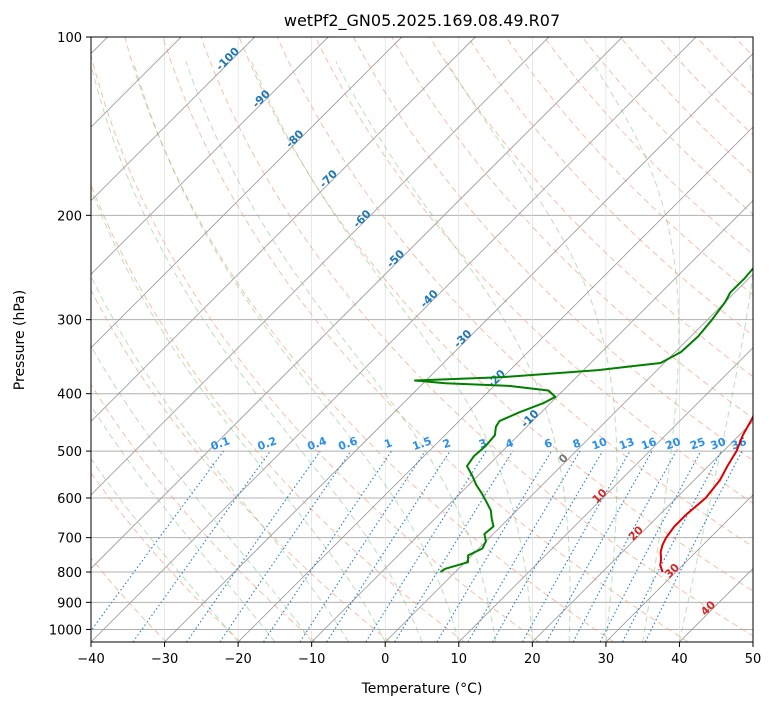  Describe the element at coordinates (69, 573) in the screenshot. I see `y-tick-label: 800` at that location.